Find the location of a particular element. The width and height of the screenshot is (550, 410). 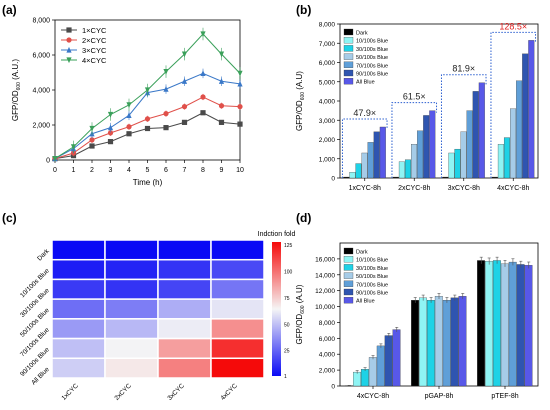

y-tick-label: 10,000 is located at coordinates (325, 307).